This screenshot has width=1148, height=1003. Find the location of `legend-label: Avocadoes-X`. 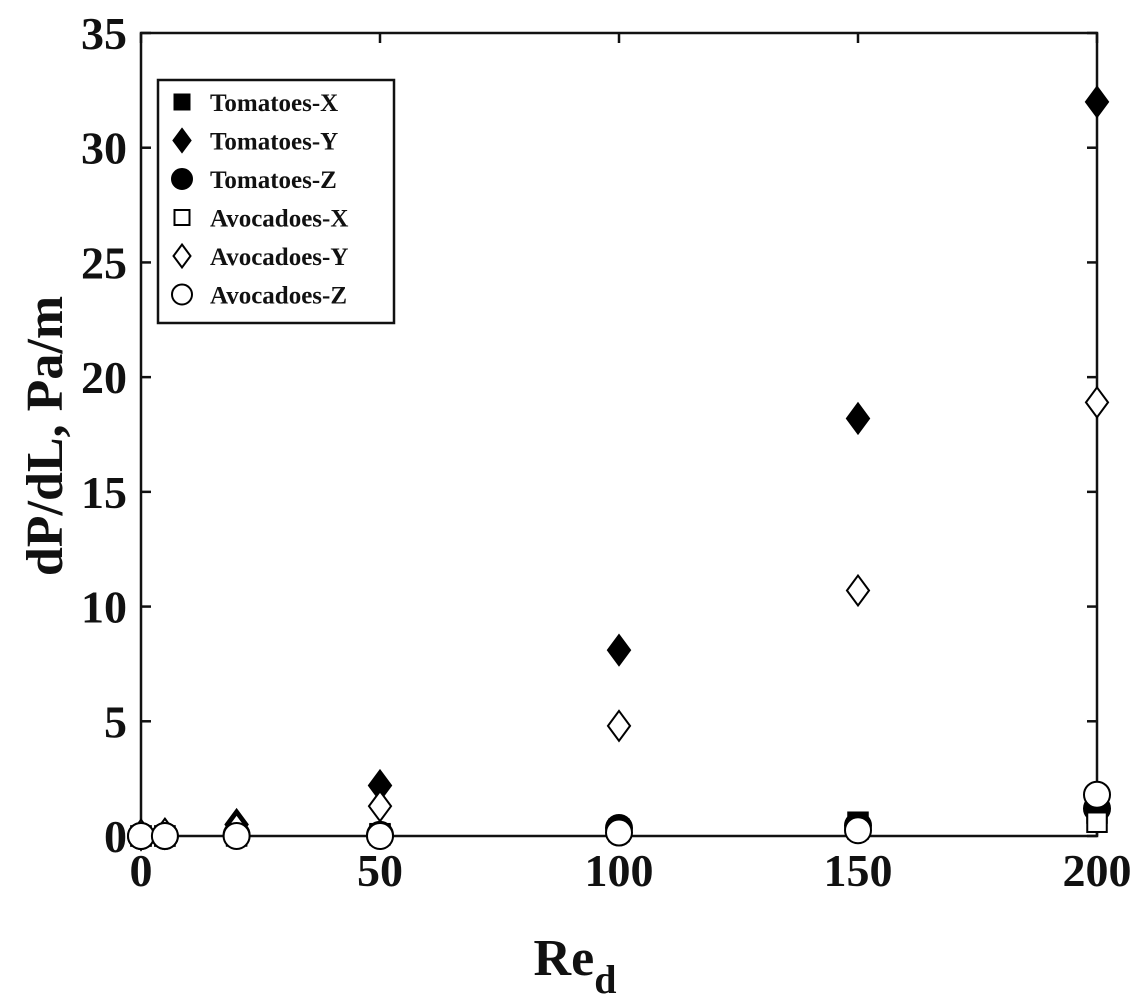

legend-label: Avocadoes-X is located at coordinates (279, 219).